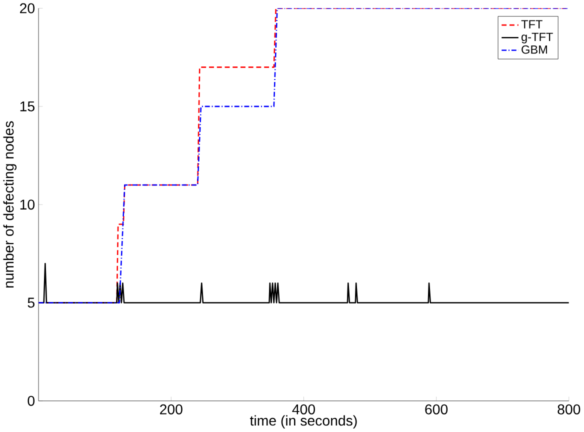  Describe the element at coordinates (531, 24) in the screenshot. I see `legend-label: TFT` at that location.